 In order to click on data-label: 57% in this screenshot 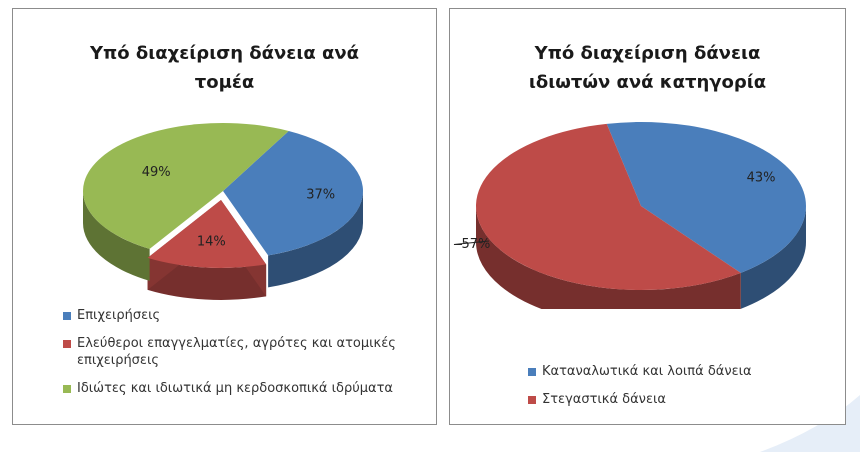, I will do `click(476, 244)`.